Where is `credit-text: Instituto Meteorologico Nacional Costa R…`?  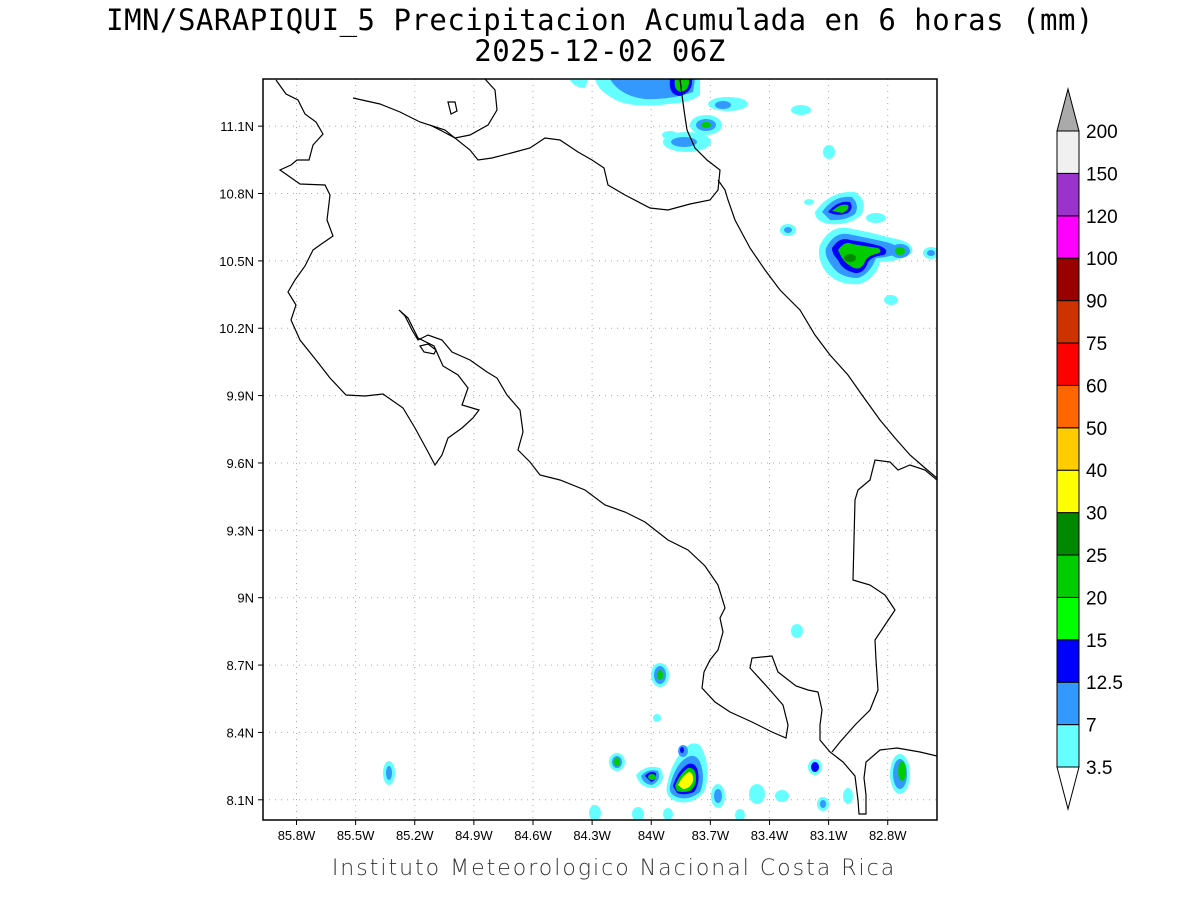 credit-text: Instituto Meteorologico Nacional Costa R… is located at coordinates (614, 868).